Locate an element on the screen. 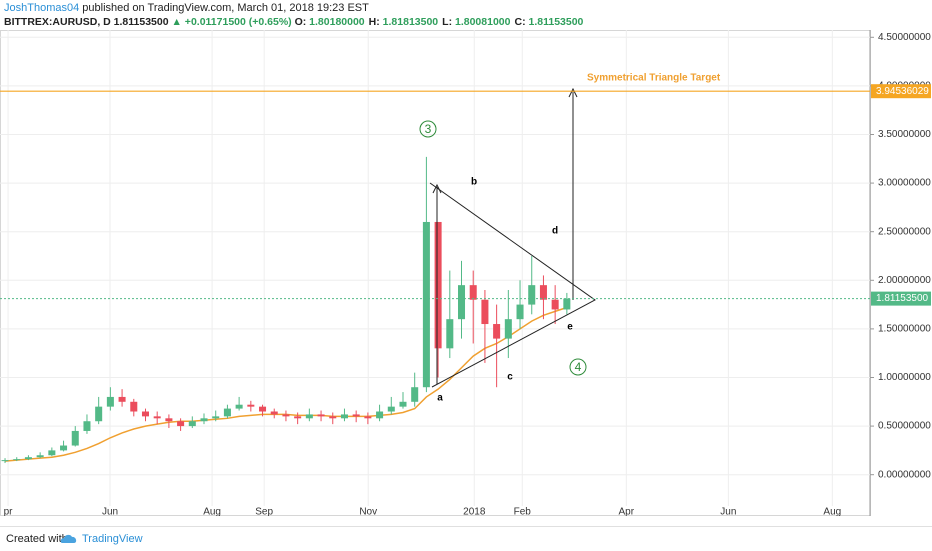 Image resolution: width=932 pixels, height=551 pixels. target-line-tag is located at coordinates (901, 91).